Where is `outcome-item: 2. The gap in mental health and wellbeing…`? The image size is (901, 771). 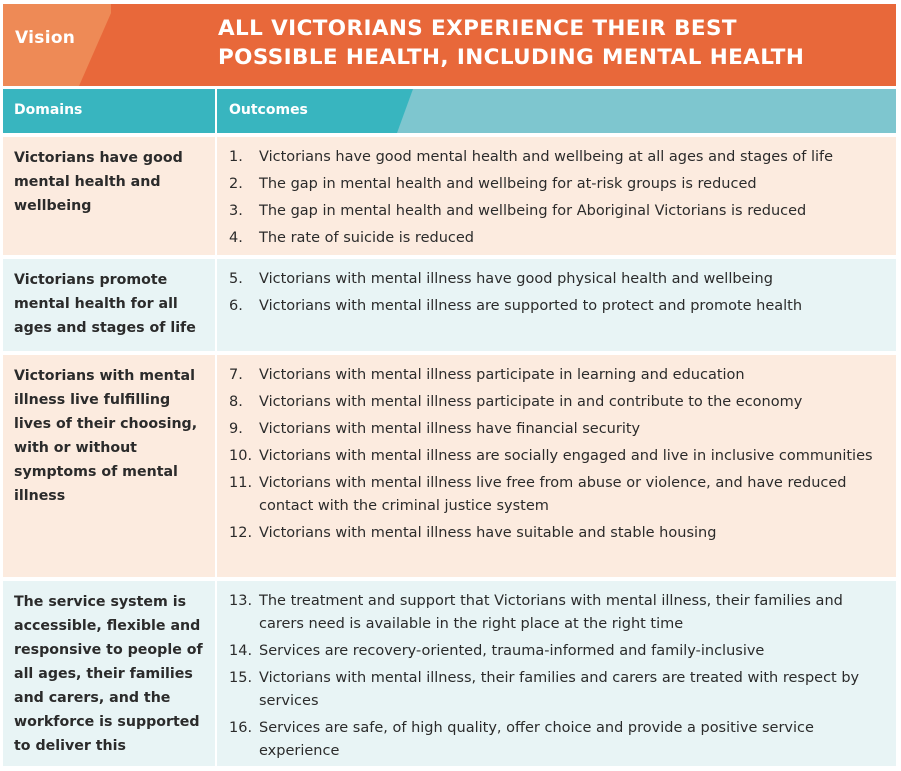 outcome-item: 2. The gap in mental health and wellbeing… is located at coordinates (560, 184).